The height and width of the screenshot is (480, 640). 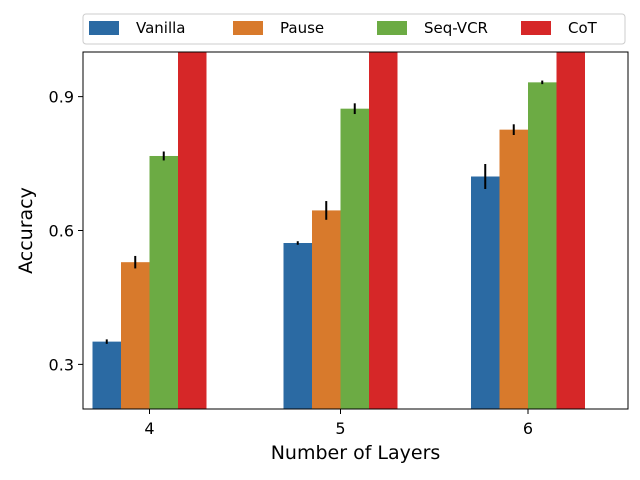 What do you see at coordinates (583, 28) in the screenshot?
I see `legend-label-cot: CoT` at bounding box center [583, 28].